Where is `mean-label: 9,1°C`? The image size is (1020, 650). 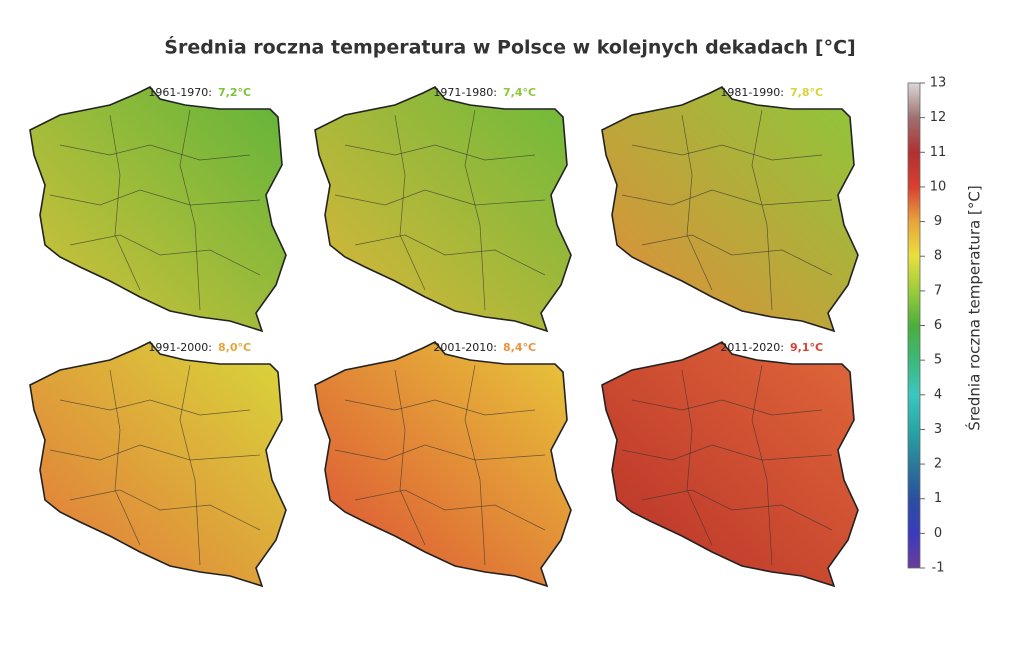 mean-label: 9,1°C is located at coordinates (806, 347).